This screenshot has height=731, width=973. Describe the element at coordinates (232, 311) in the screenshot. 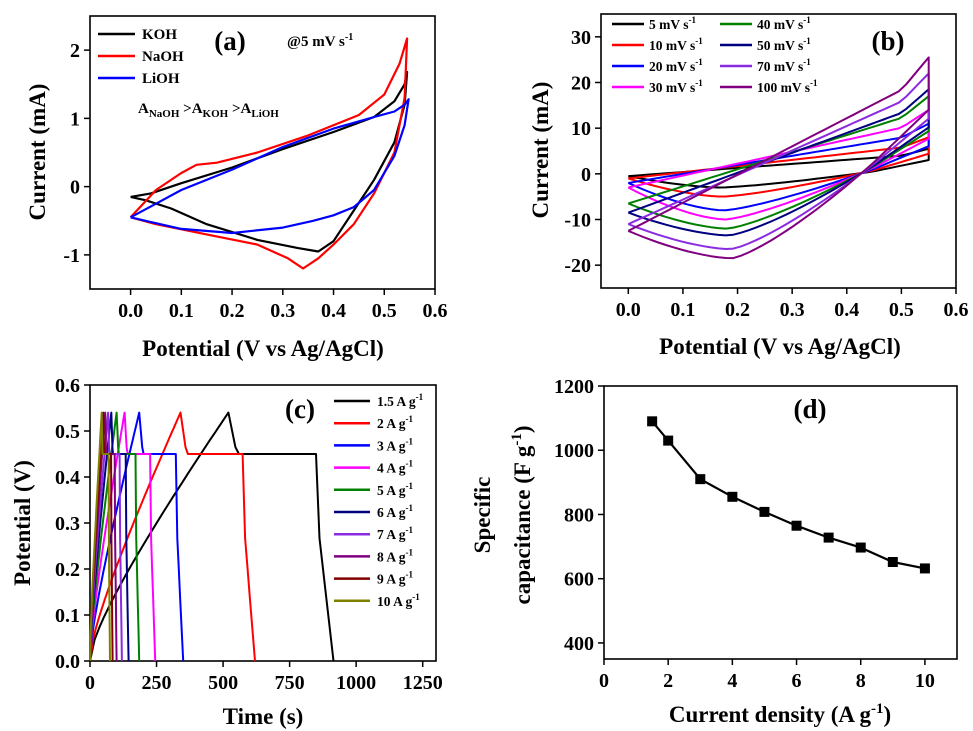

I see `panel-a-xtick-label: 0.2` at that location.